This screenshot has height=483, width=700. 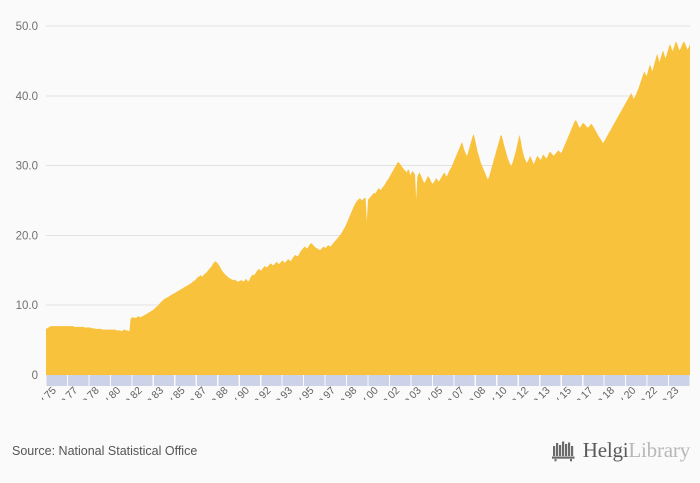 I want to click on y-axis-tick-label: 50.0, so click(x=27, y=27).